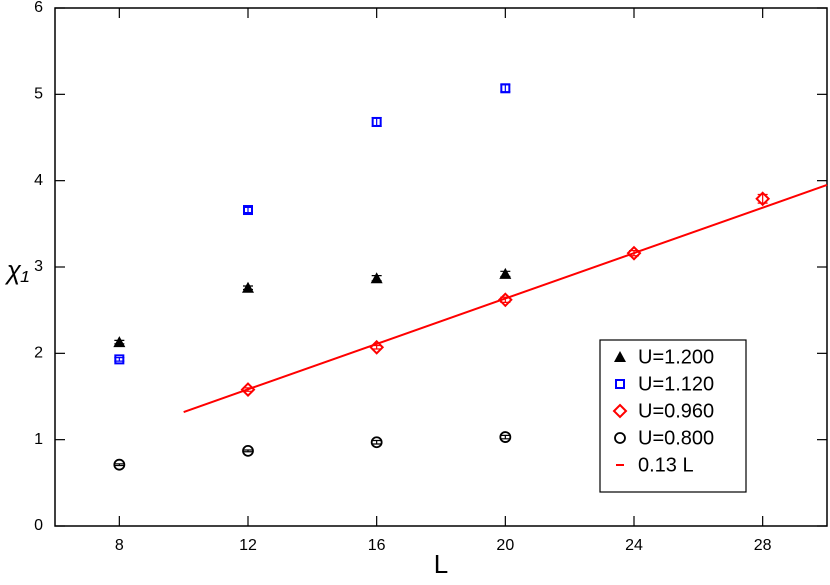 The height and width of the screenshot is (585, 830). What do you see at coordinates (38, 353) in the screenshot?
I see `y-tick-label: 2` at bounding box center [38, 353].